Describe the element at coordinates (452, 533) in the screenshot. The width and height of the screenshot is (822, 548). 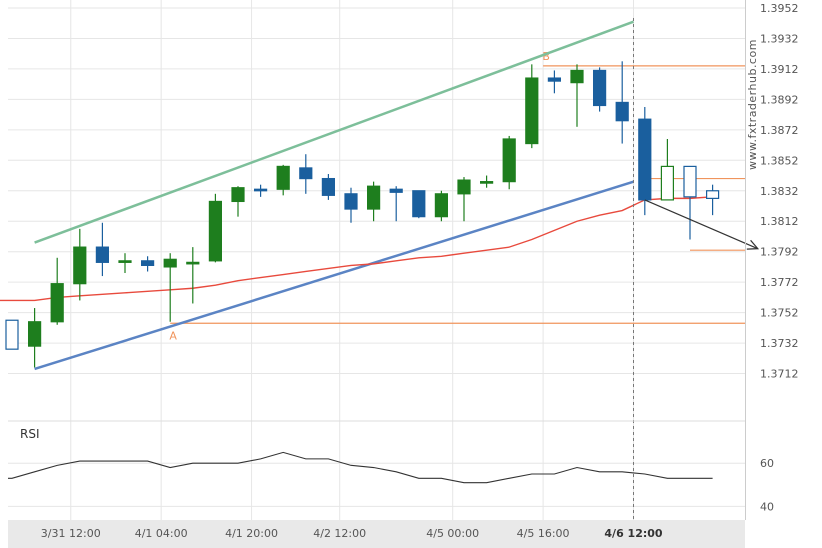
I see `time-tick-label: 4/5 00:00` at that location.